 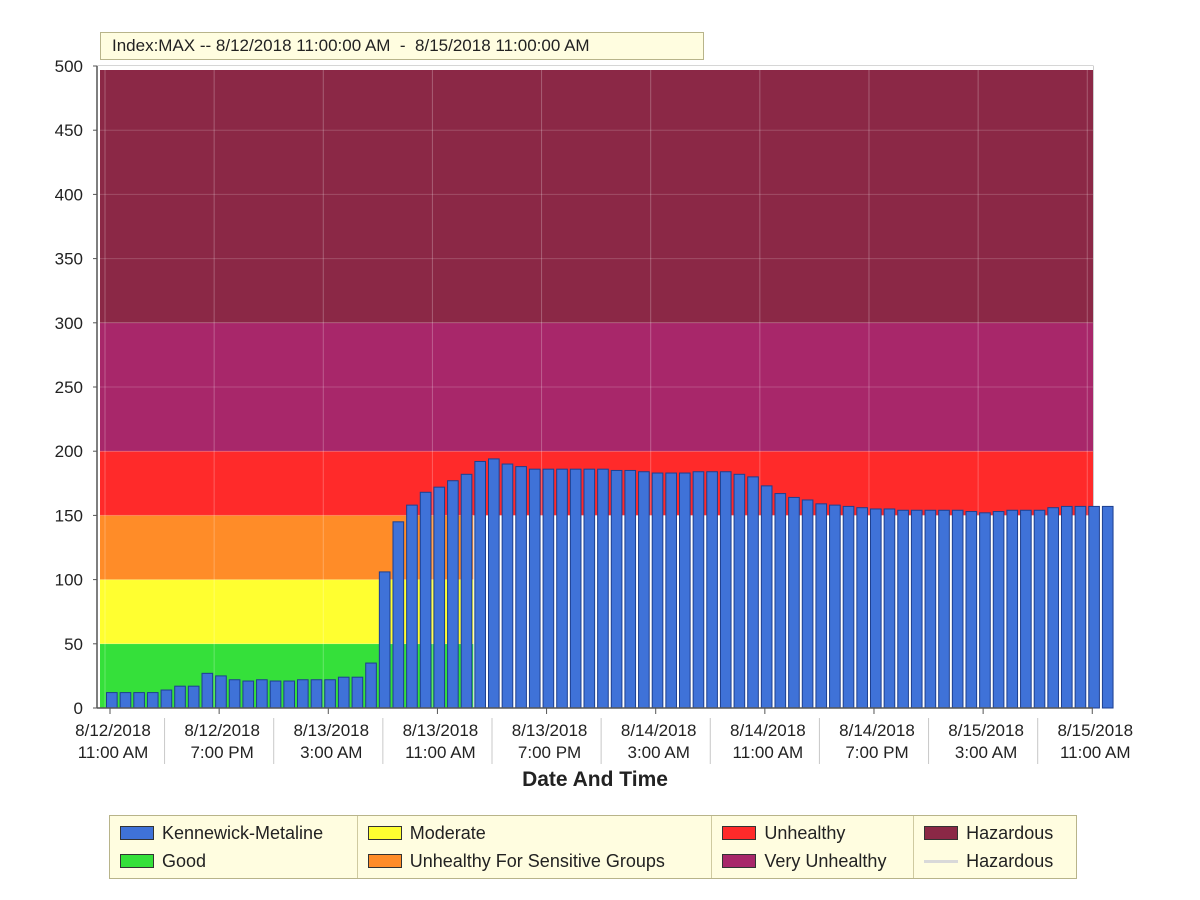 What do you see at coordinates (595, 779) in the screenshot?
I see `x-axis-title: Date And Time` at bounding box center [595, 779].